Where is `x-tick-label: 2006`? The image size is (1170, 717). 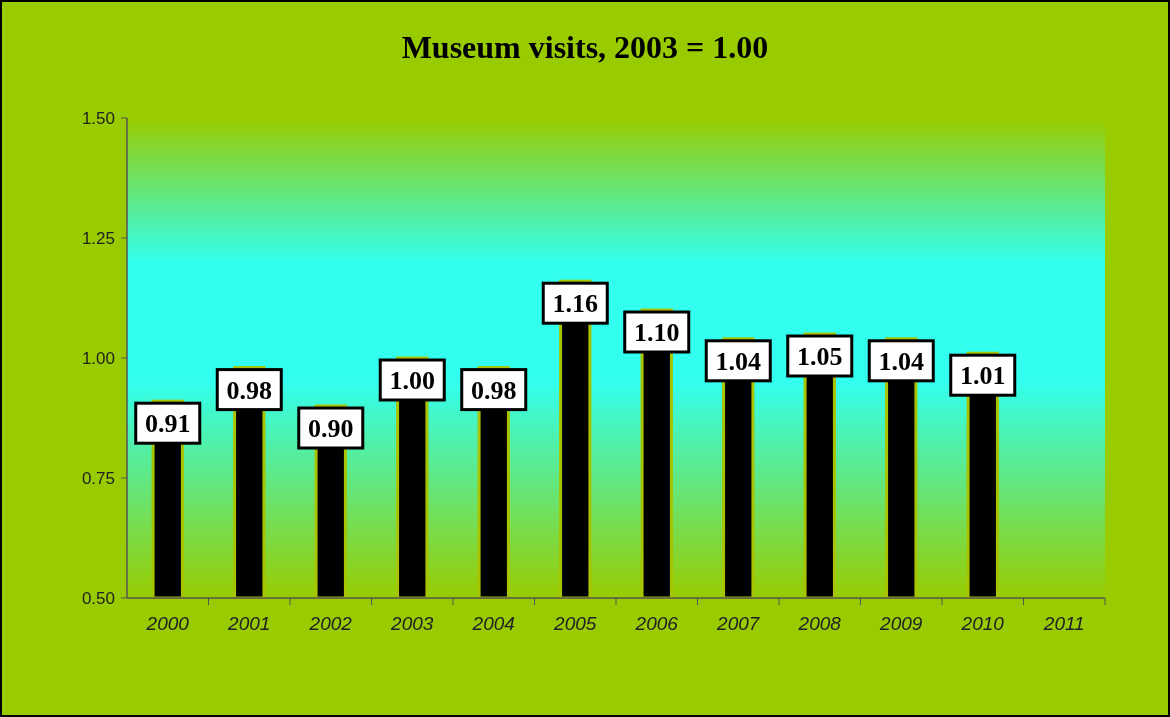 x-tick-label: 2006 is located at coordinates (656, 623).